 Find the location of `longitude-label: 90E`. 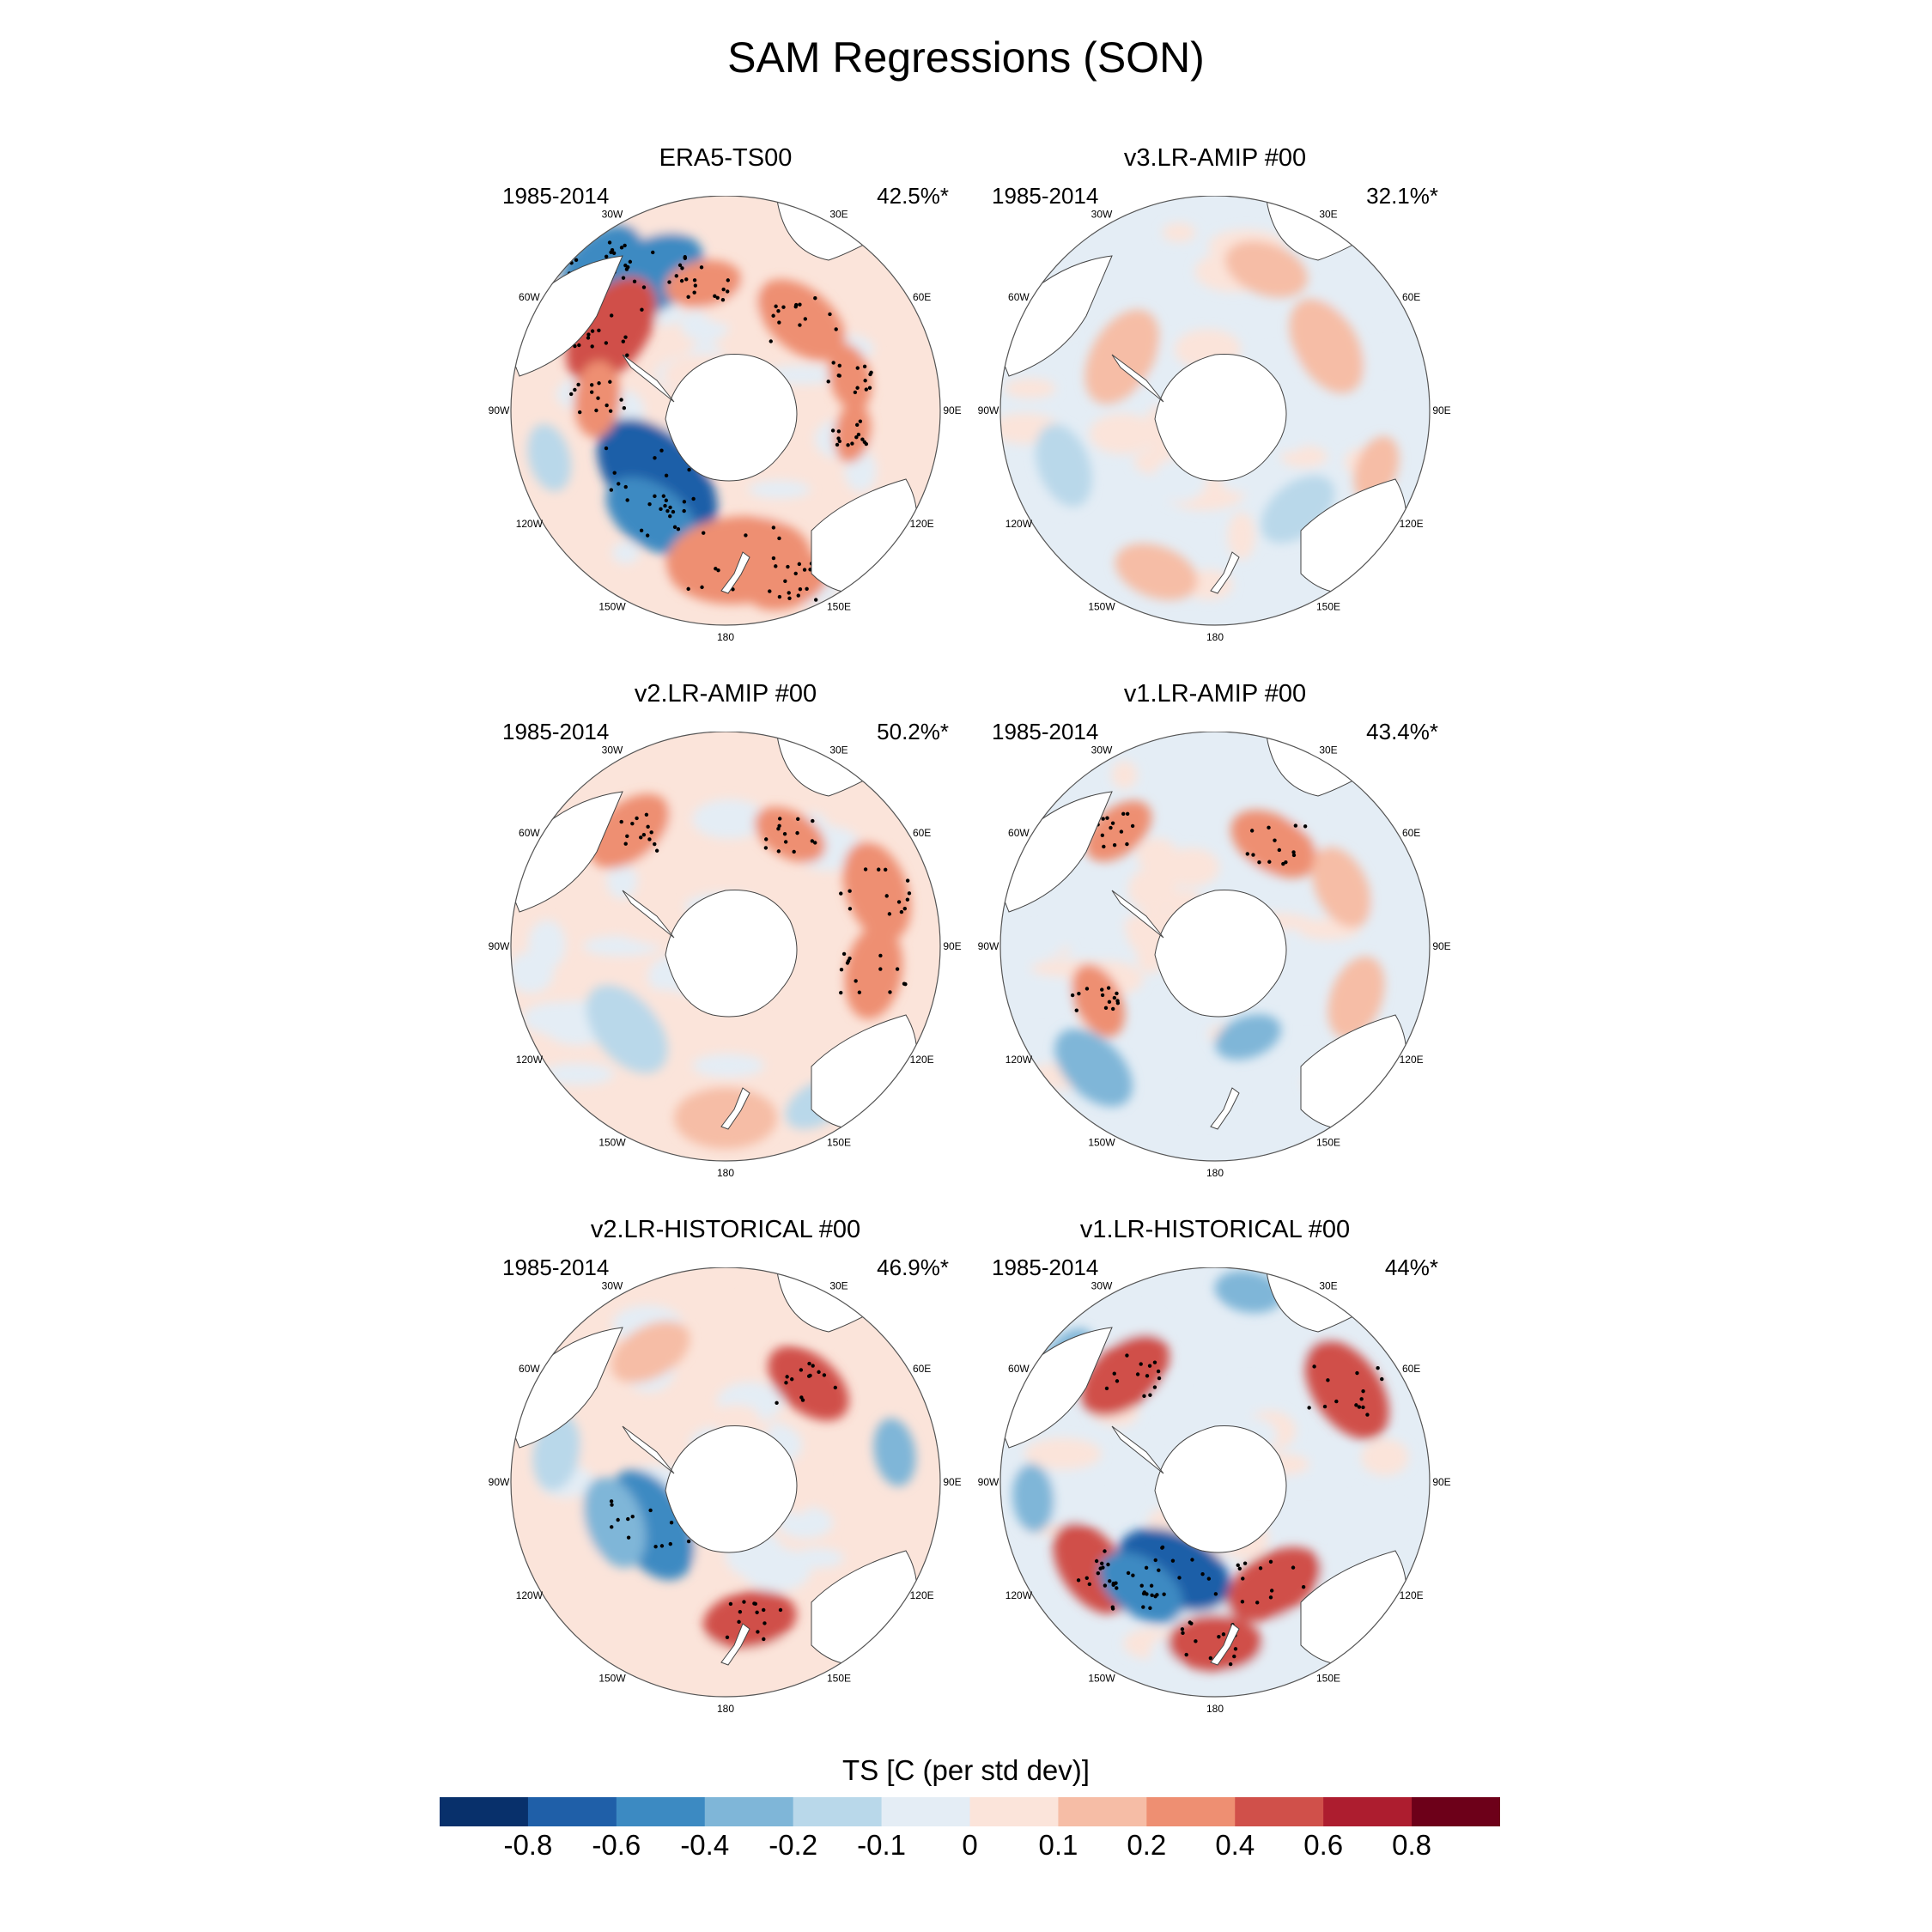

longitude-label: 90E is located at coordinates (1441, 1482).